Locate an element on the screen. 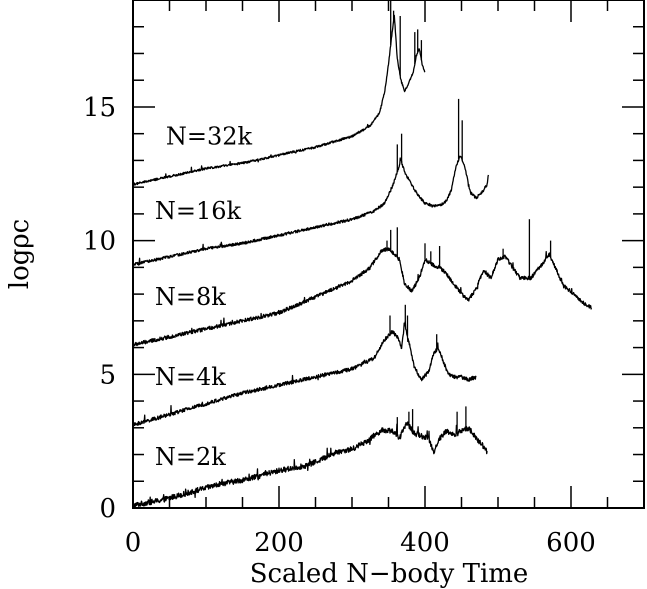 The width and height of the screenshot is (647, 589). series-label: N=2k is located at coordinates (190, 457).